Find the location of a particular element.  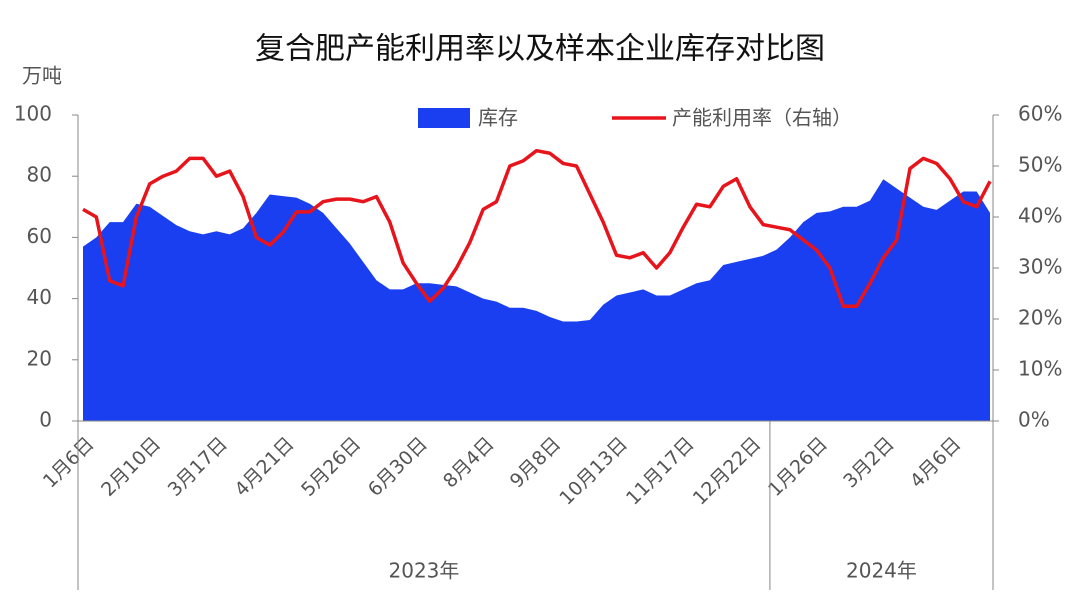

y2-tick-label: 0% is located at coordinates (1034, 420).